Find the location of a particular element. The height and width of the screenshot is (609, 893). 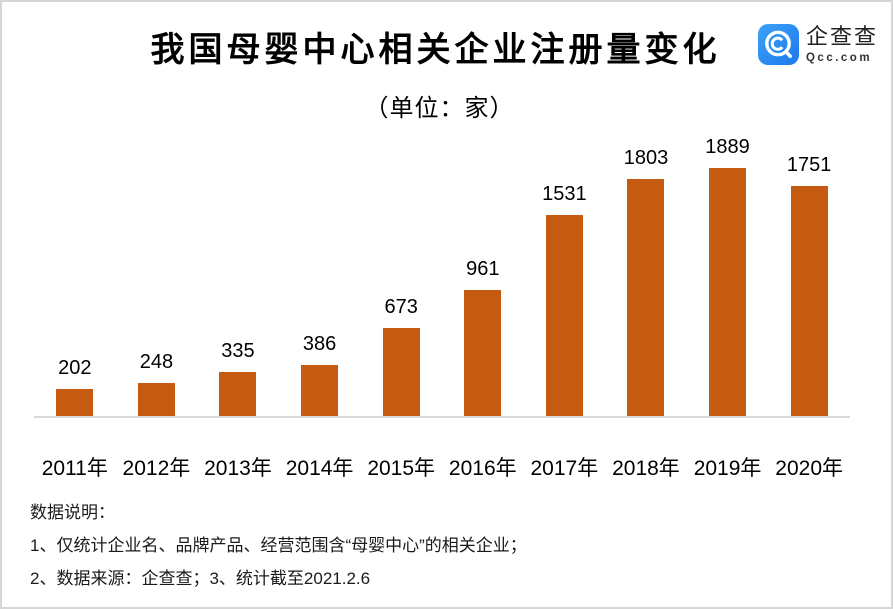

bar-value-label: 1751 is located at coordinates (809, 165).